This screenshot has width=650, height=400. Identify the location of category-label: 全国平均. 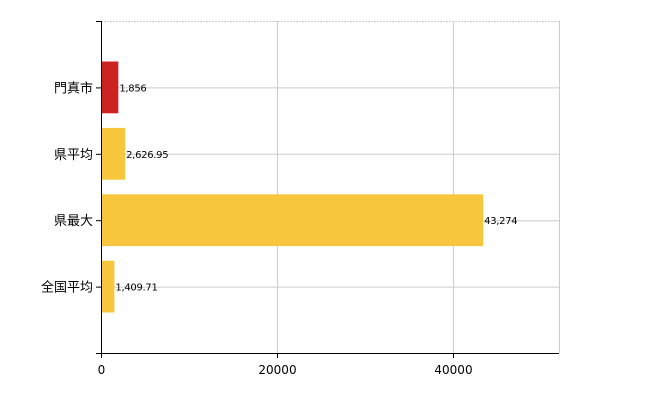
(67, 288).